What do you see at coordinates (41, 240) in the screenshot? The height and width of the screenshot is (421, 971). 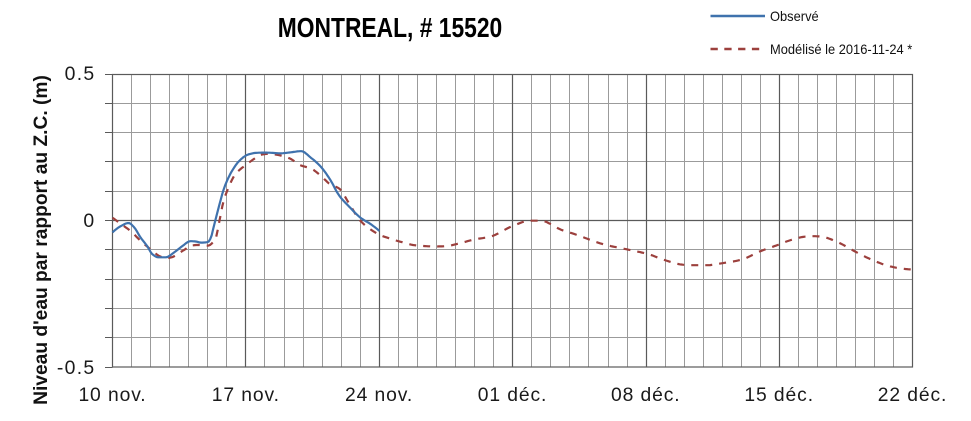 I see `svg-text:Niveau d'eau par rapport au Z.: Niveau d'eau par rapport au Z.C. (m)` at bounding box center [41, 240].